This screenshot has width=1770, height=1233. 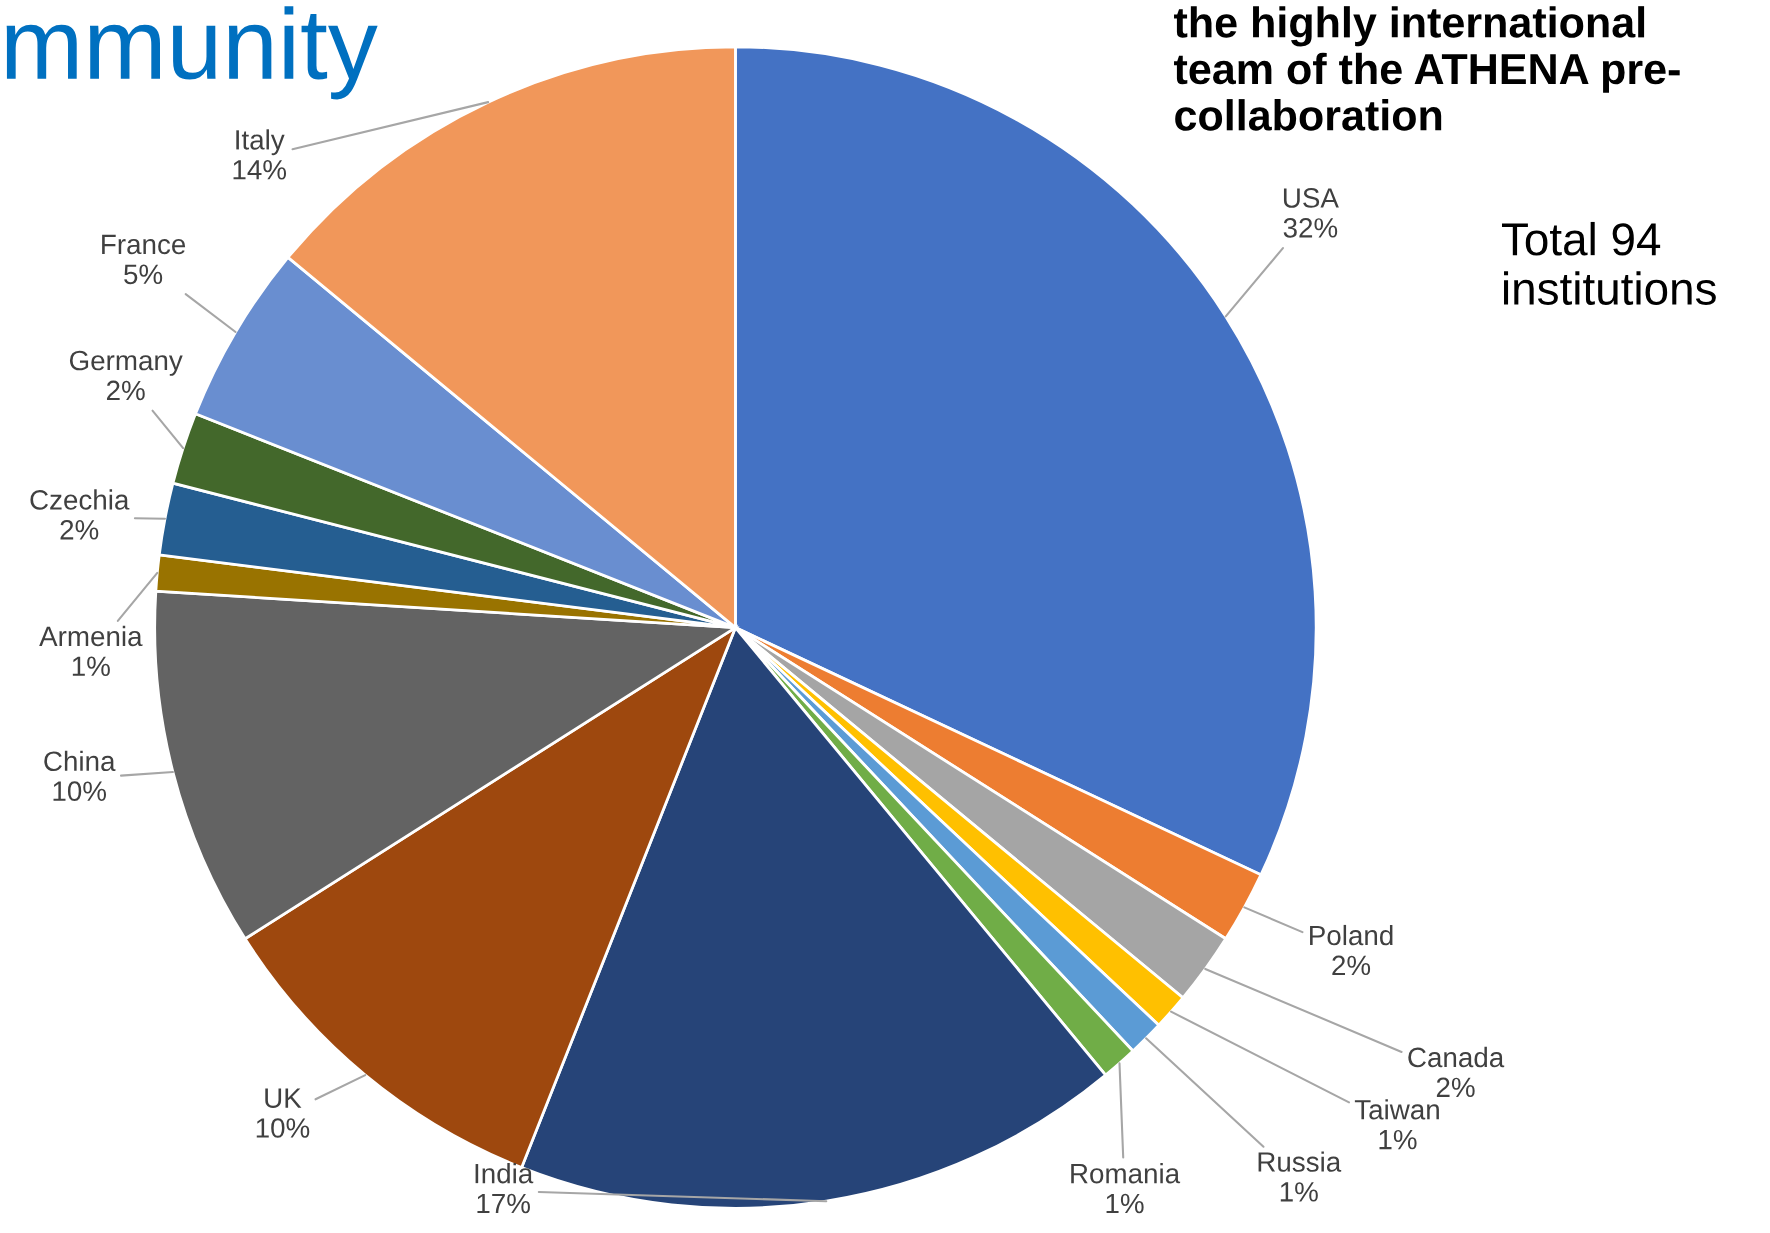 I want to click on slice-label: Germany, so click(x=126, y=363).